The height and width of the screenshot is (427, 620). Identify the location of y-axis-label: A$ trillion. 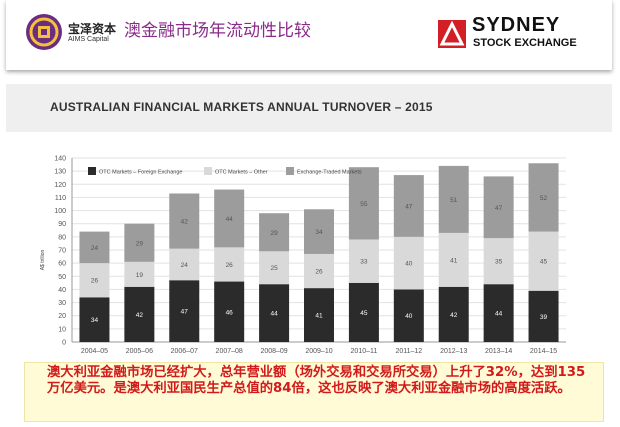
(43, 260).